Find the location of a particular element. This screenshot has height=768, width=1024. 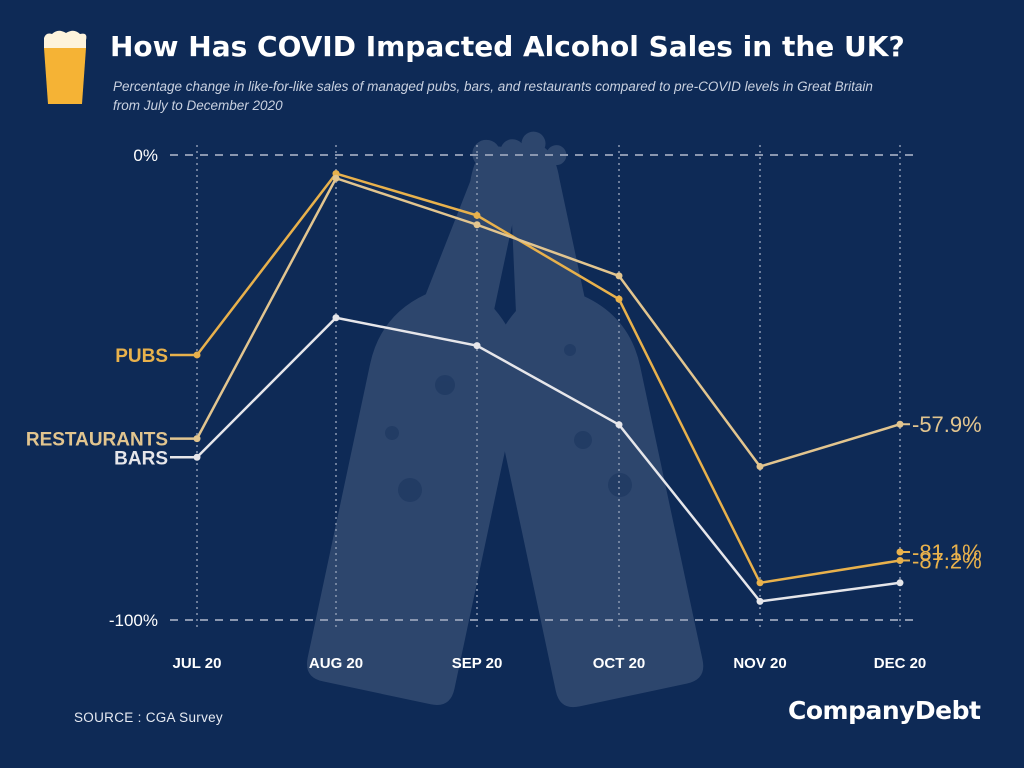

brand-logo: CompanyDebt is located at coordinates (884, 710).